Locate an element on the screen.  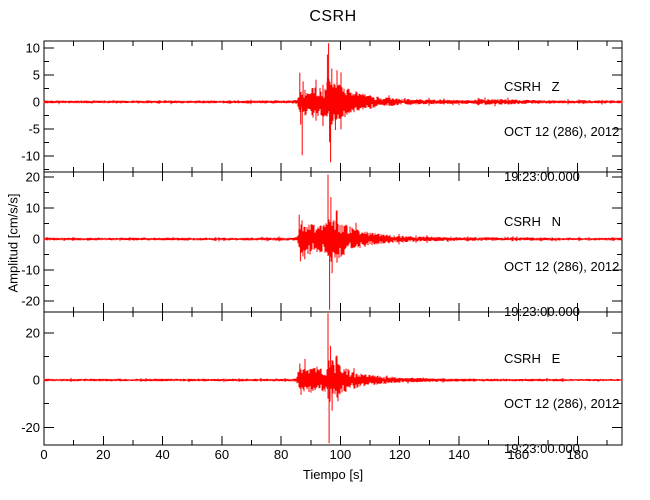
x-tick-label: 60 is located at coordinates (222, 454).